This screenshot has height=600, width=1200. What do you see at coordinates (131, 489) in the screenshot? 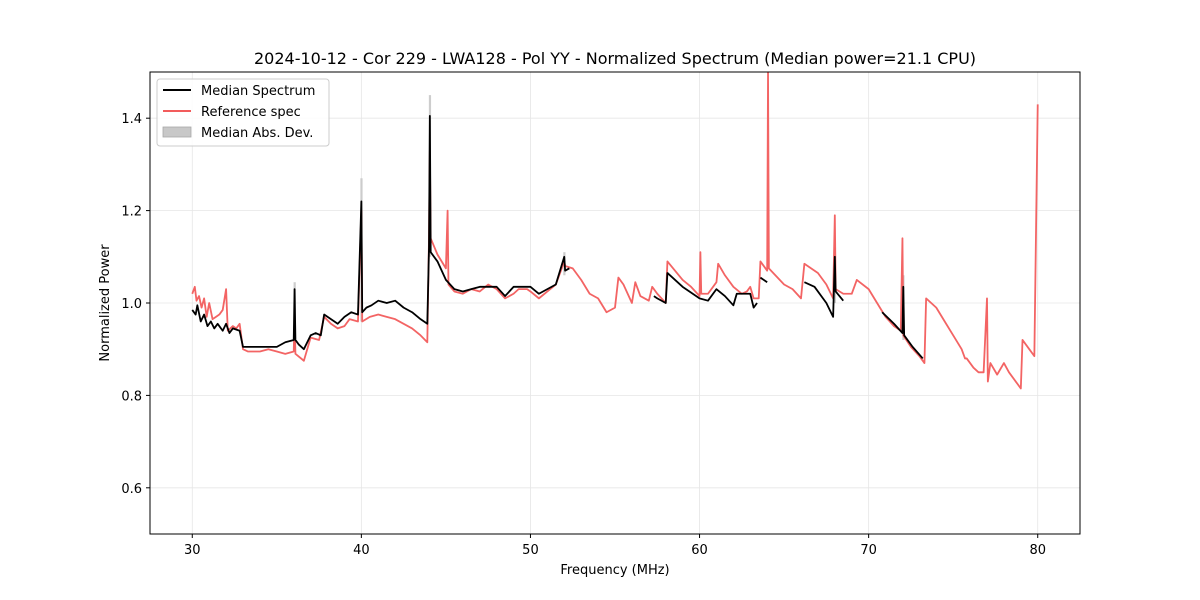
I see `y-tick-label: 0.6` at bounding box center [131, 489].